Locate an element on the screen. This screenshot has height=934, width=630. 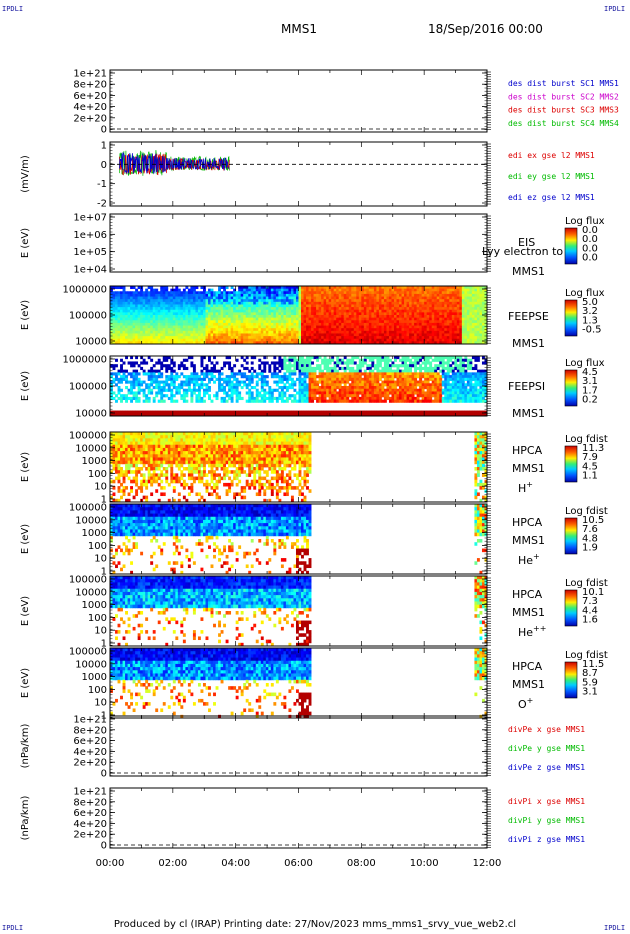
ytick-label-feeps-e: 1000000 is located at coordinates (84, 290).